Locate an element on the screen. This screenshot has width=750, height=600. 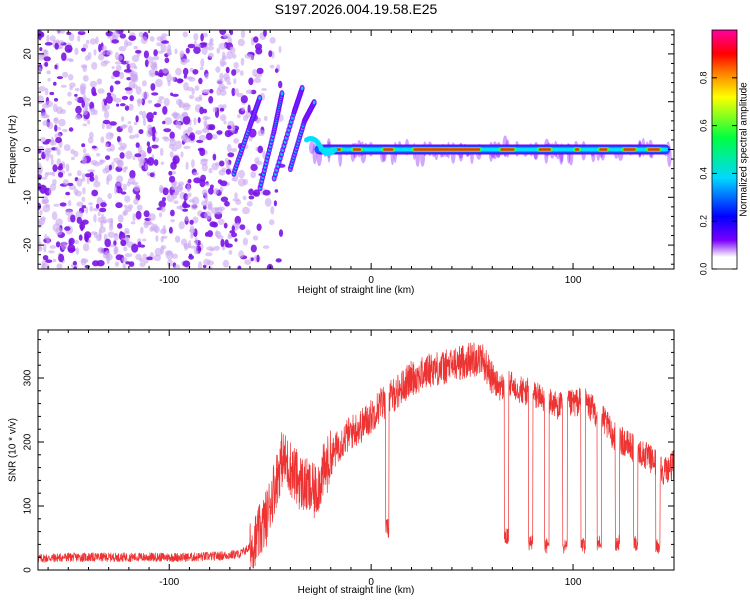
colorbar-tick-label: 0.6 is located at coordinates (703, 125).